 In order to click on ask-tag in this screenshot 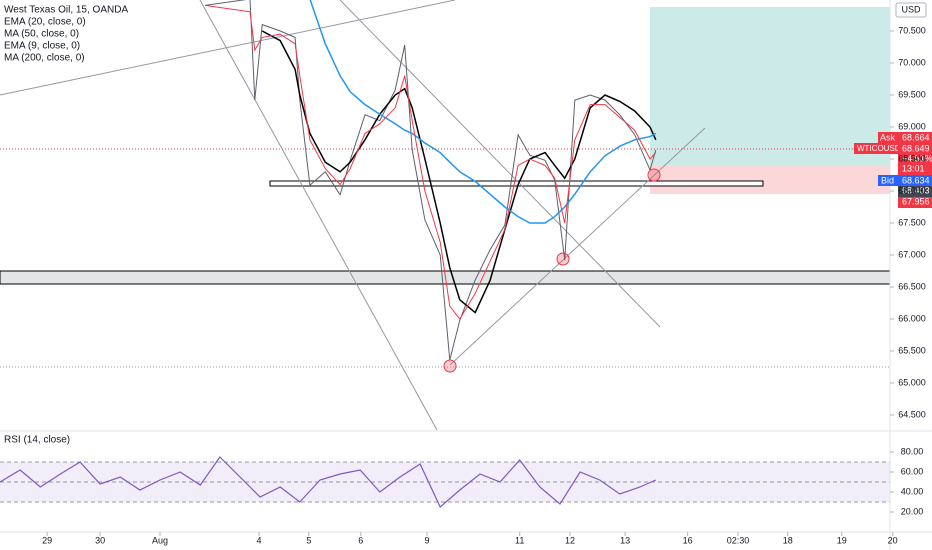, I will do `click(888, 137)`.